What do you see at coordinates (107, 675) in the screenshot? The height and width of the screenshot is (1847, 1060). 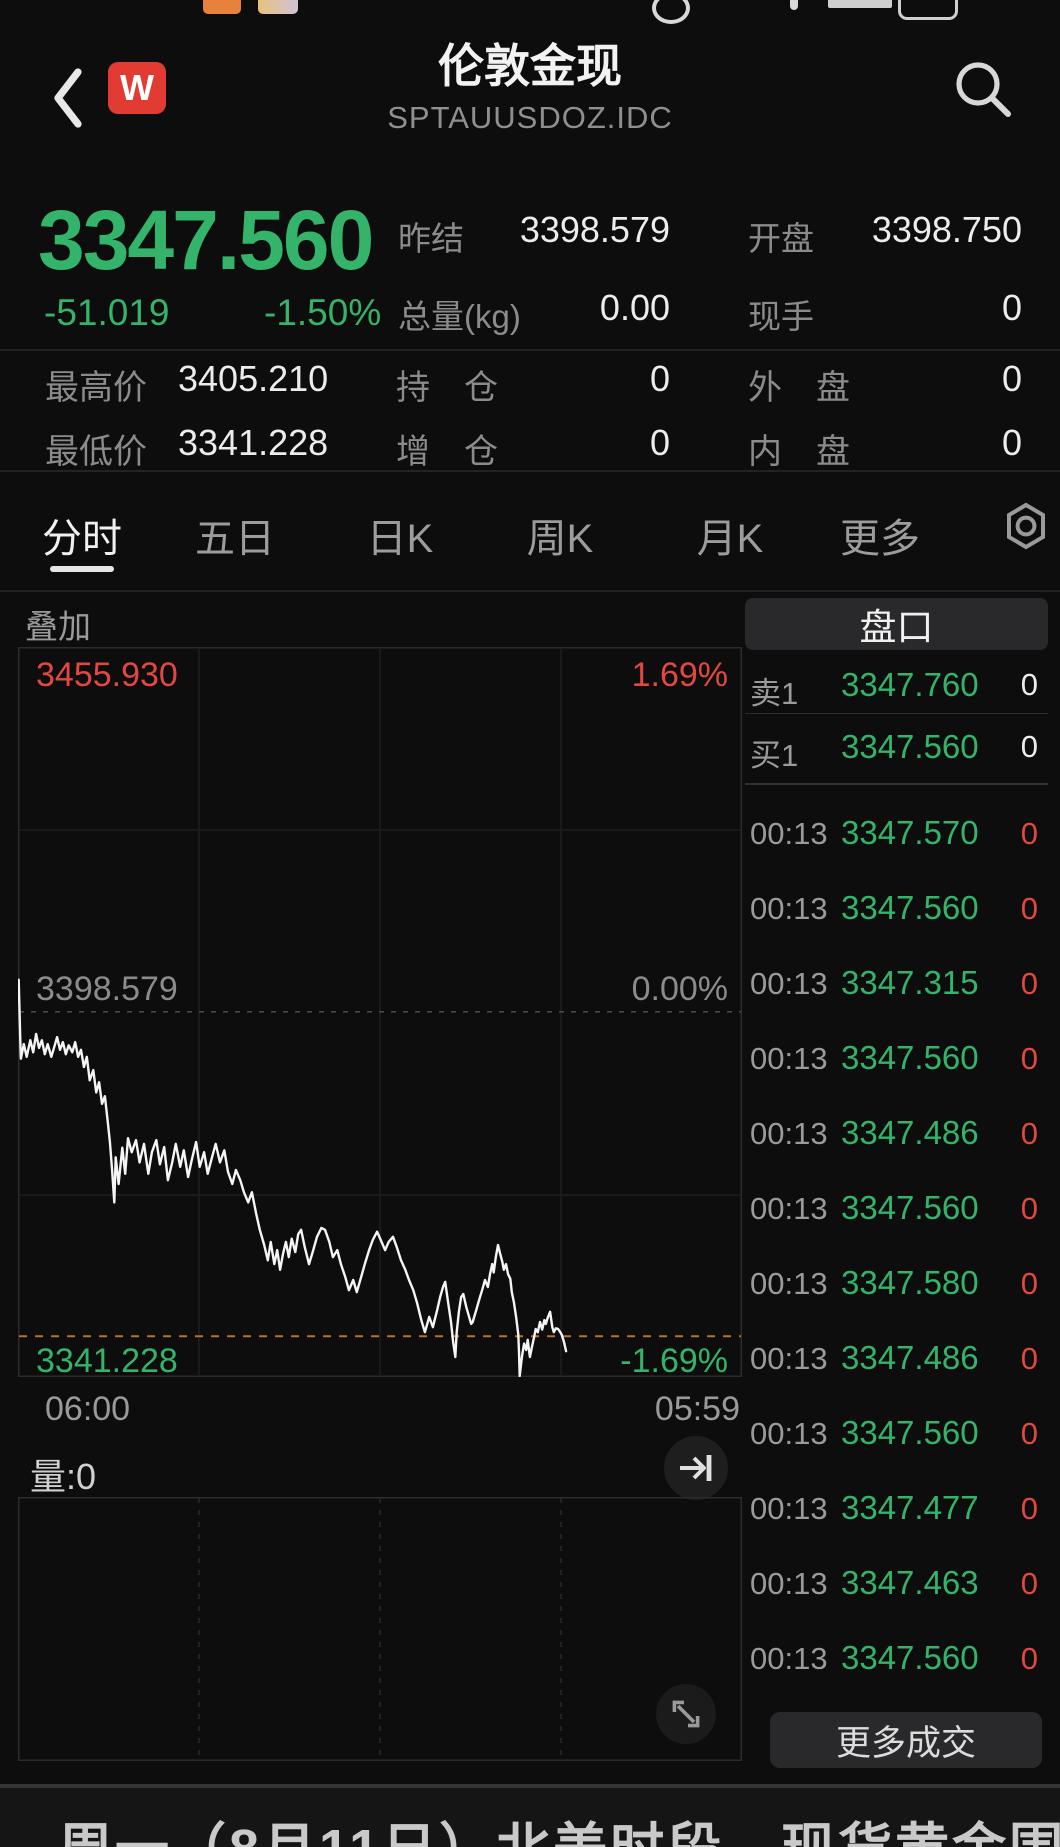 I see `chart-high-label: 3455.930` at bounding box center [107, 675].